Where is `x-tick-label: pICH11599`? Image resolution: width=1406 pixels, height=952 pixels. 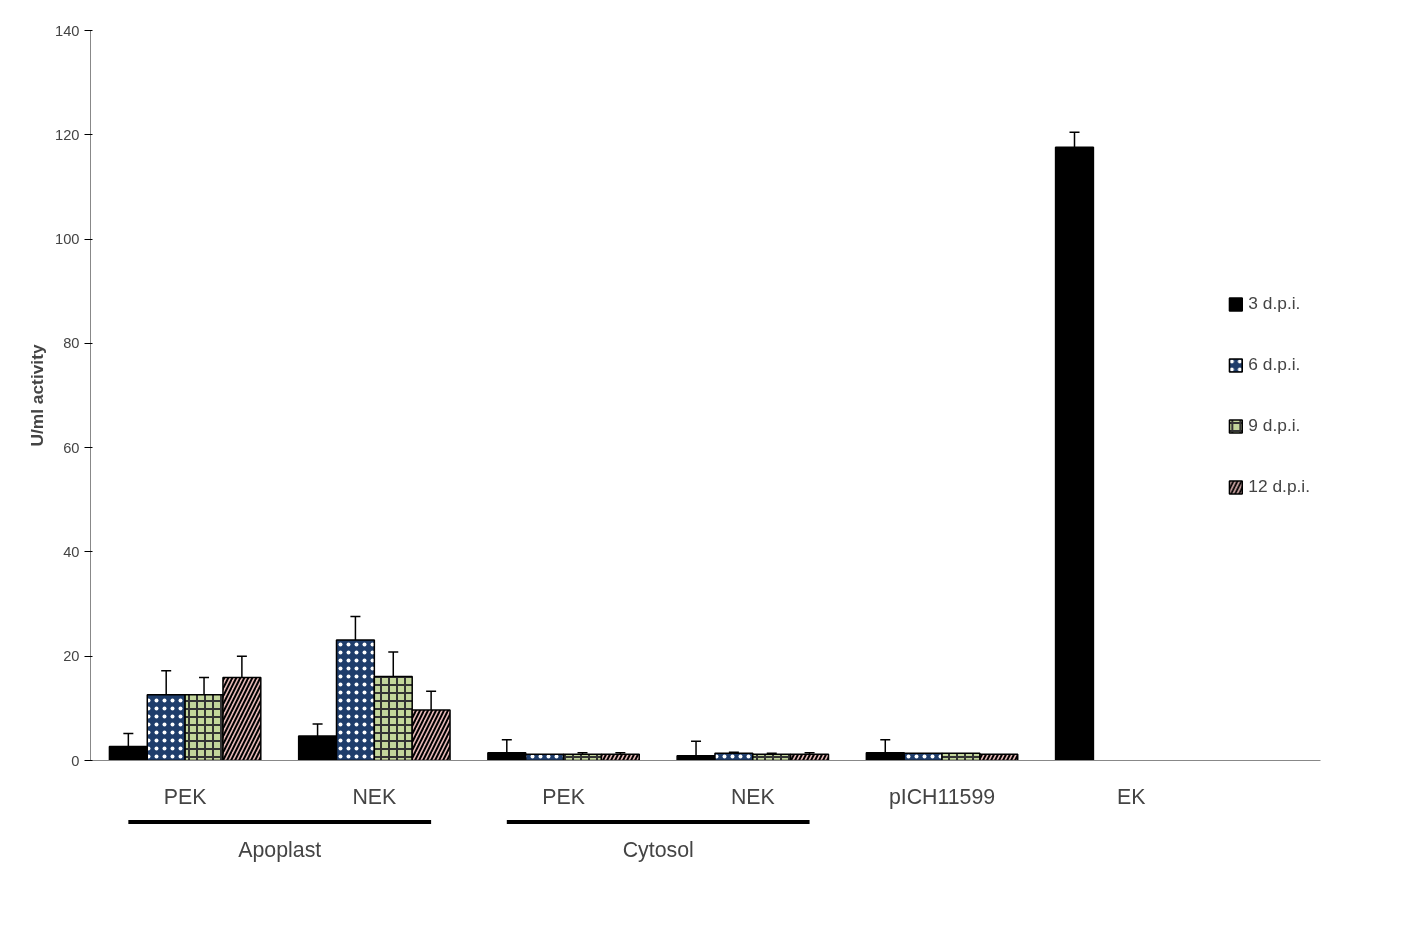 x-tick-label: pICH11599 is located at coordinates (942, 796).